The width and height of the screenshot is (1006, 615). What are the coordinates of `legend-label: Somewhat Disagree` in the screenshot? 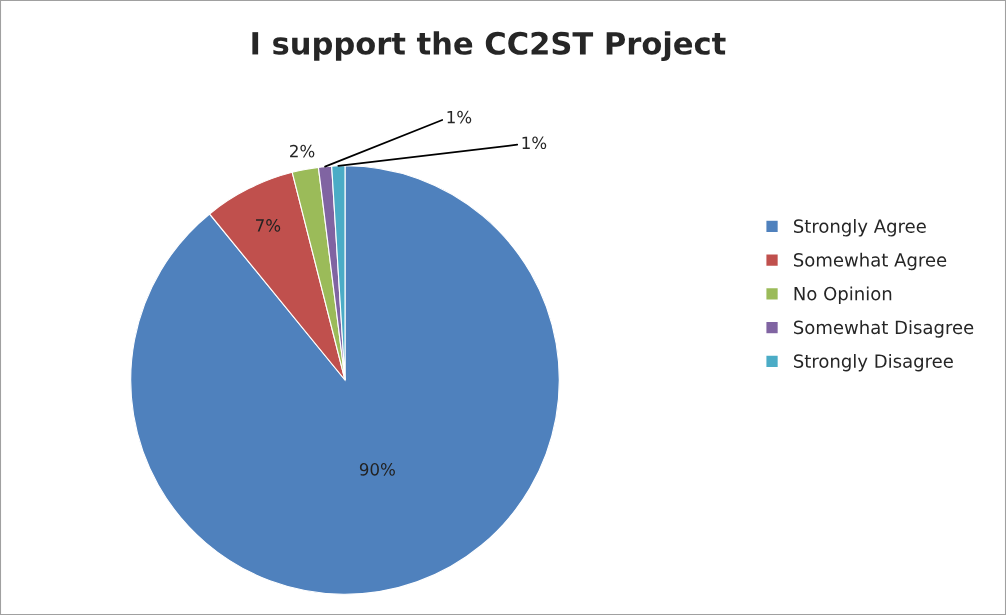 It's located at (883, 329).